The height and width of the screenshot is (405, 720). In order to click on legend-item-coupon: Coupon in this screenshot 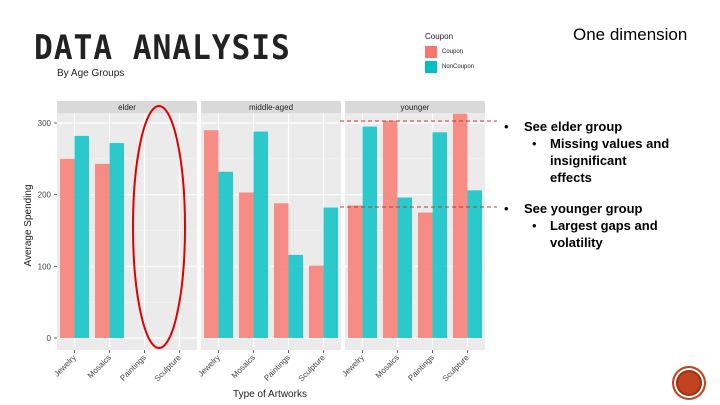, I will do `click(449, 51)`.